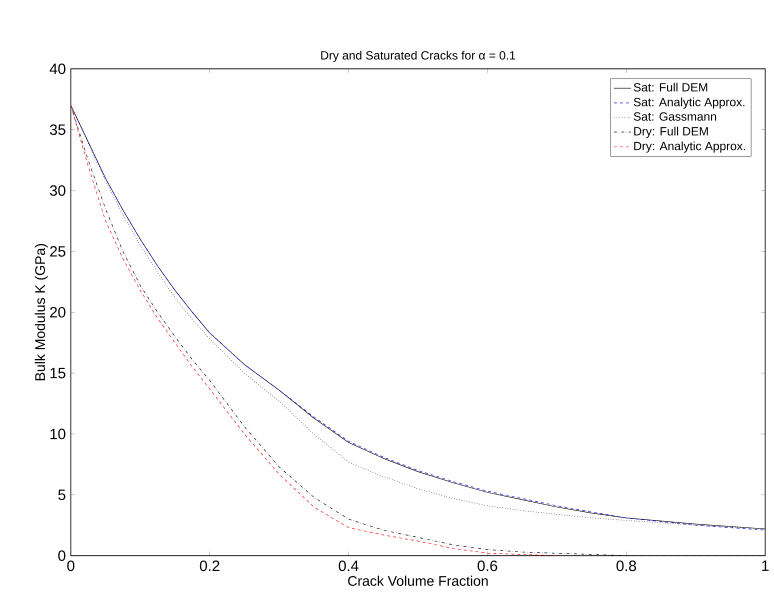 The image size is (774, 616). Describe the element at coordinates (675, 116) in the screenshot. I see `legend-label: Sat: Gassmann` at that location.